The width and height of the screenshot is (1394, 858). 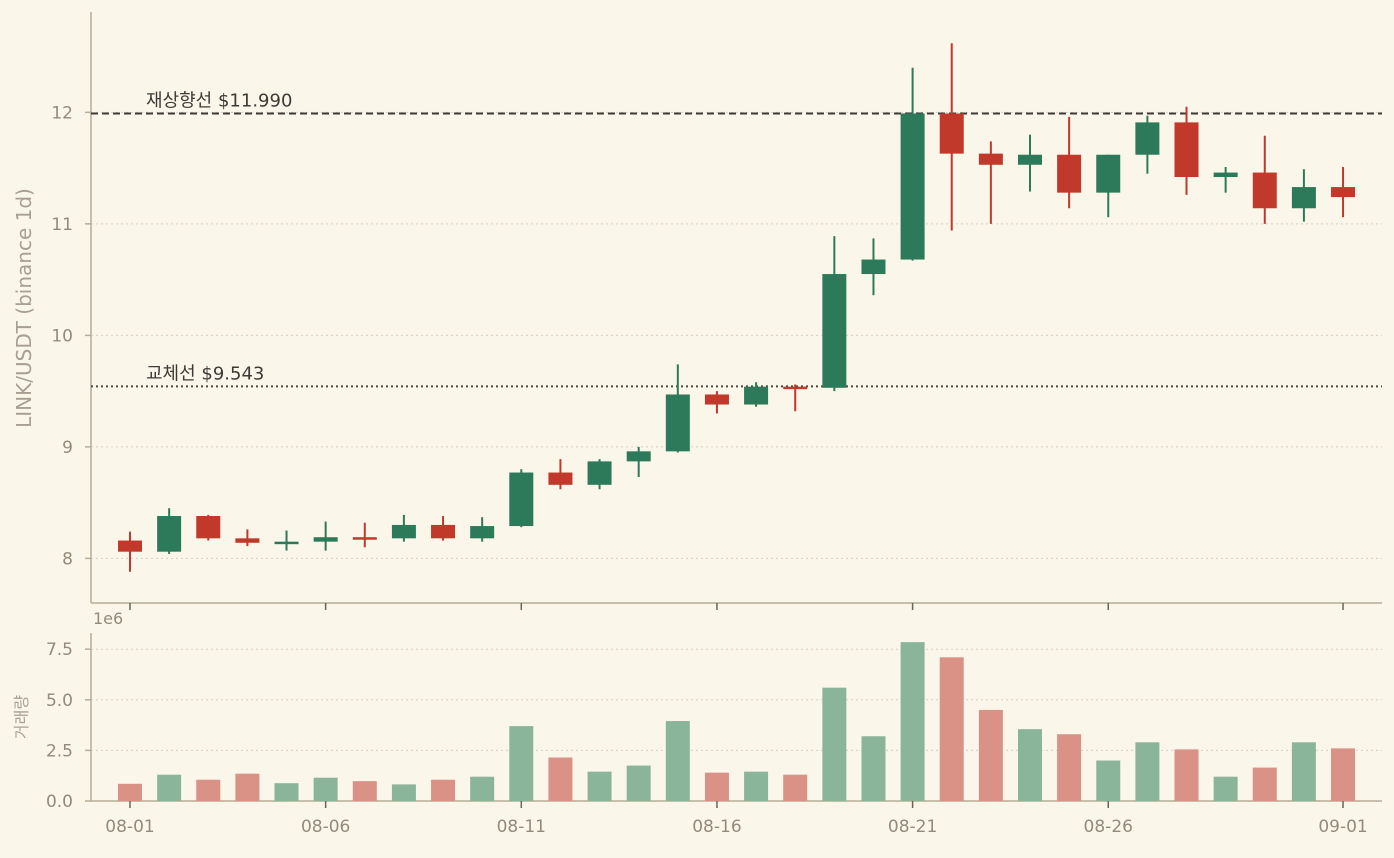 What do you see at coordinates (1342, 827) in the screenshot?
I see `x-tick-label: 09-01` at bounding box center [1342, 827].